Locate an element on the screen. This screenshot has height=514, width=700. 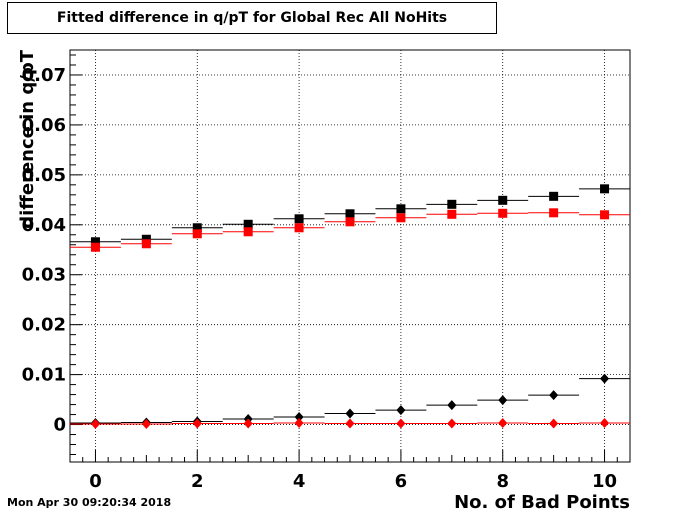
x-tick-label: 8 is located at coordinates (502, 481).